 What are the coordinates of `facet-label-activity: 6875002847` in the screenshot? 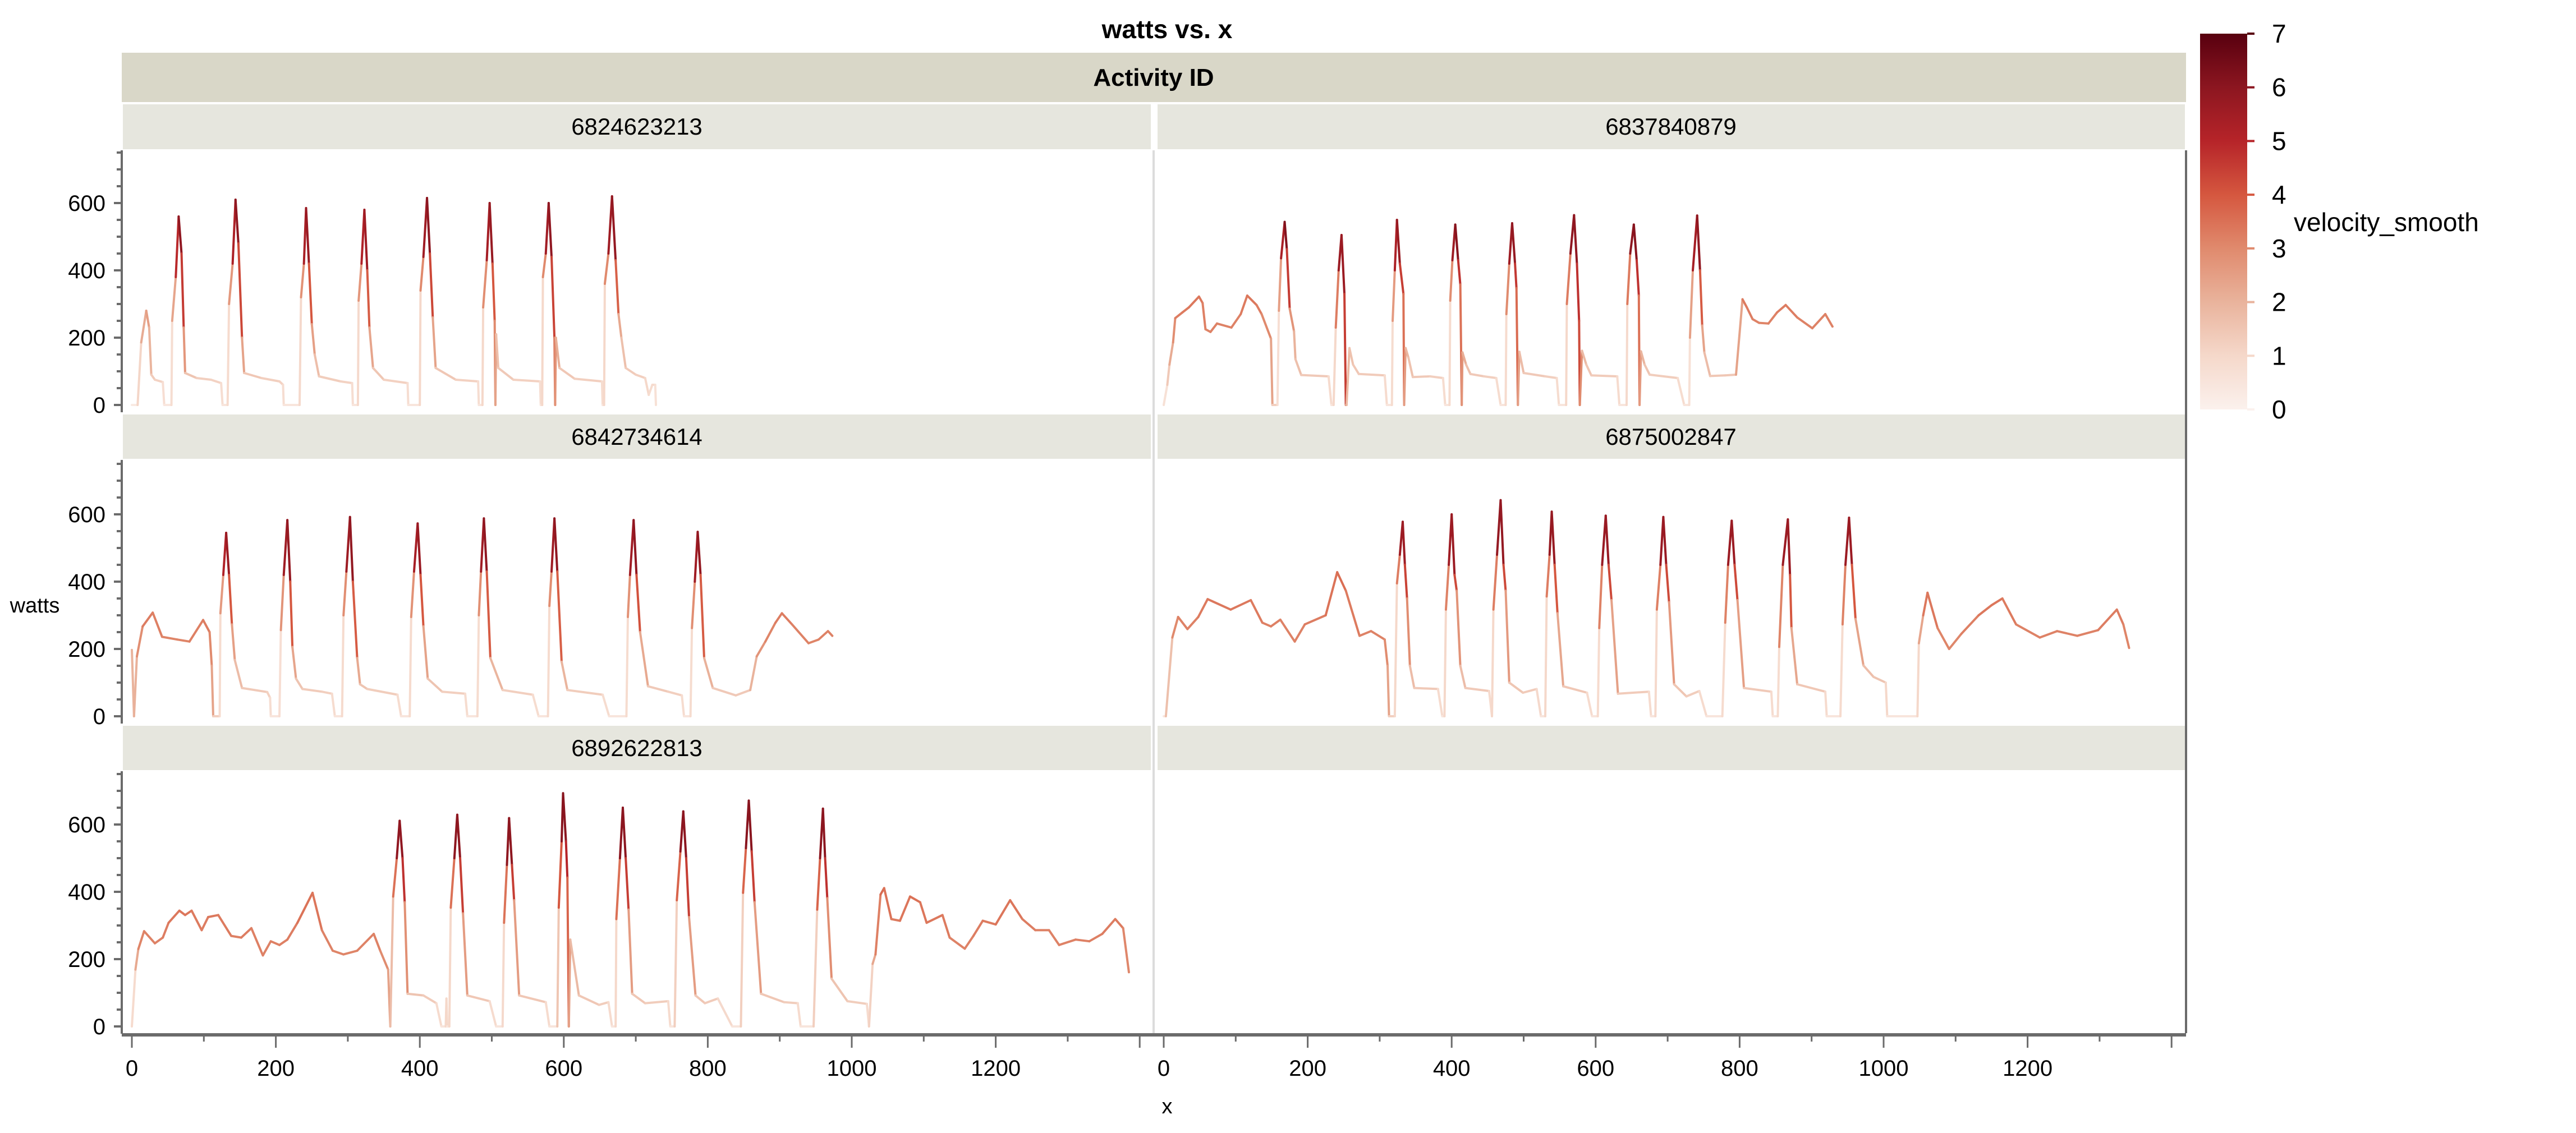 It's located at (1671, 436).